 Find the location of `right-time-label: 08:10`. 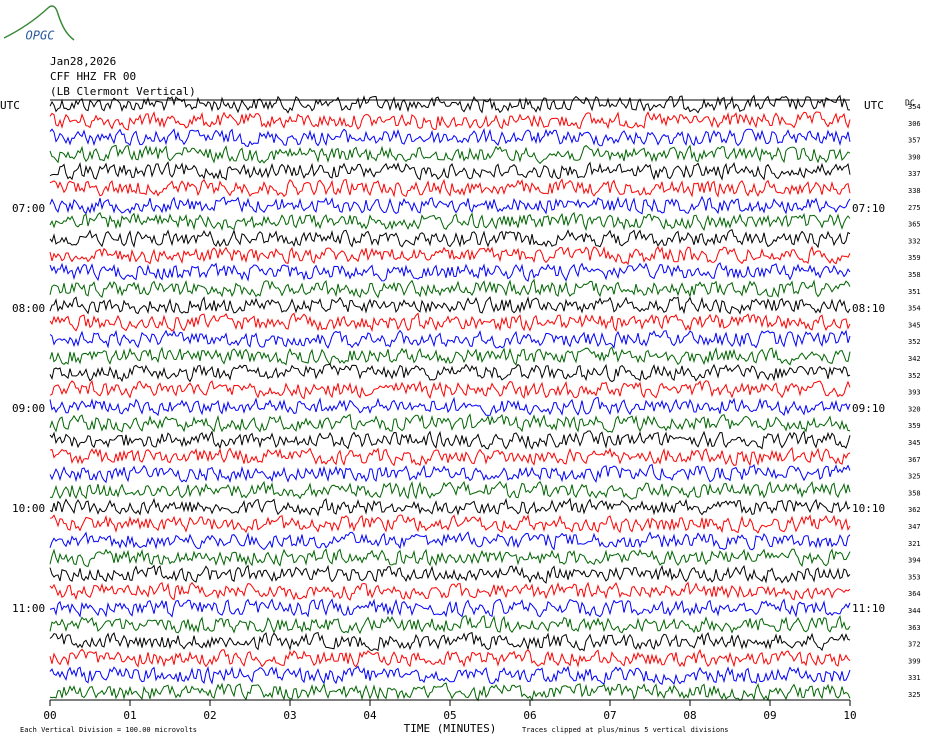

right-time-label: 08:10 is located at coordinates (868, 308).